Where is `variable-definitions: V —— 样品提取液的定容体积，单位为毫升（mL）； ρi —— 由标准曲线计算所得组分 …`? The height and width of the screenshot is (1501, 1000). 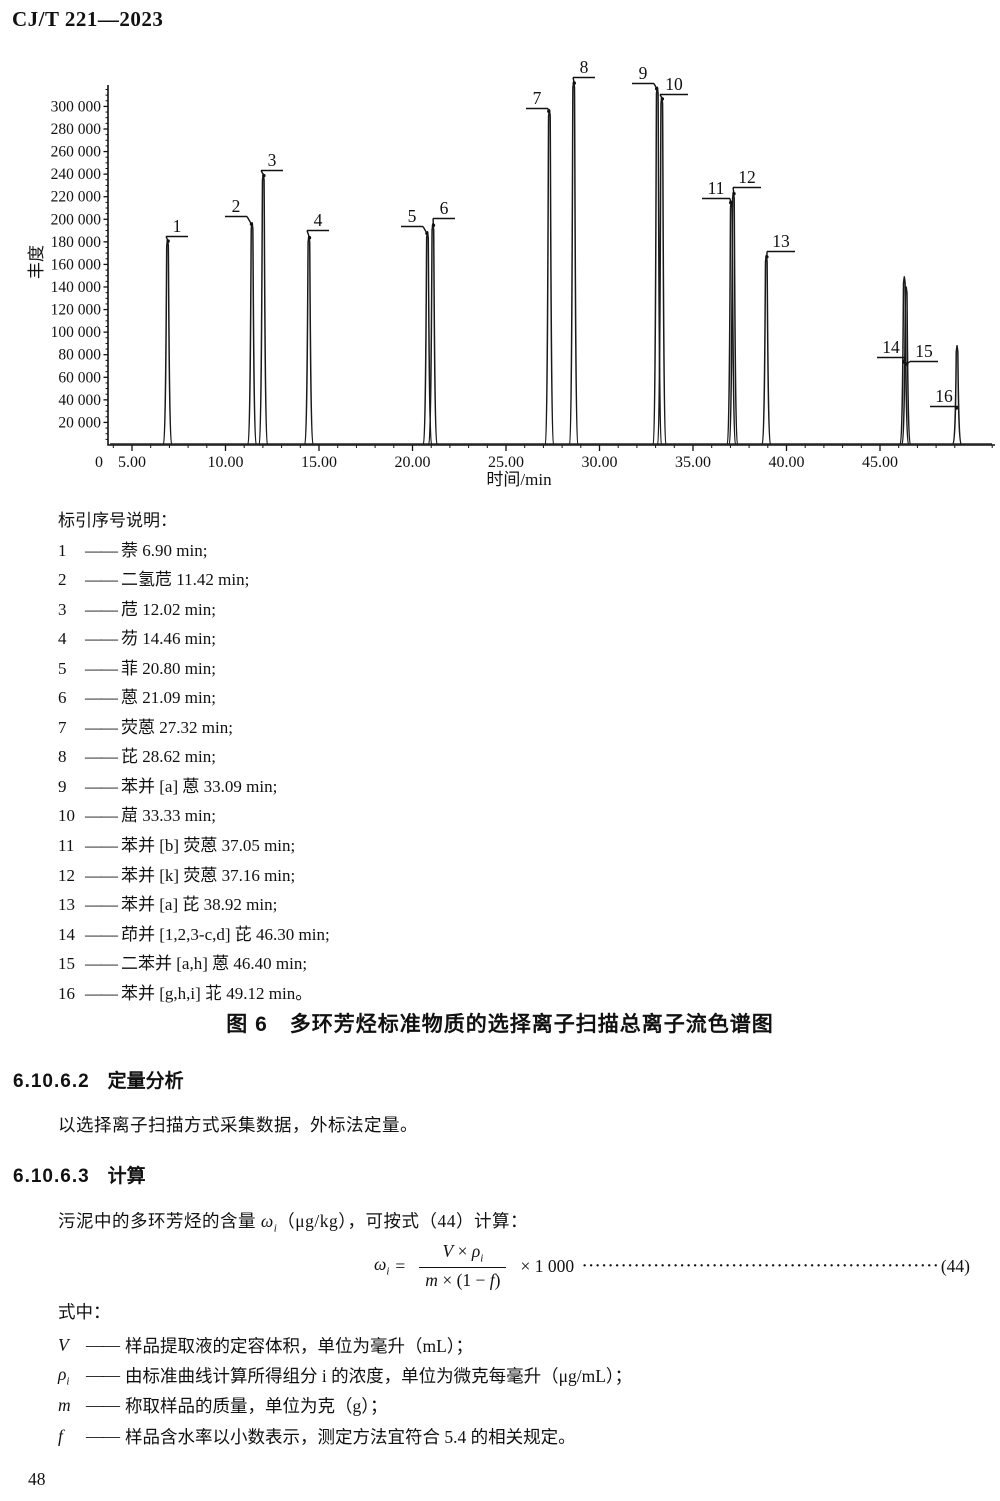
variable-definitions: V —— 样品提取液的定容体积，单位为毫升（mL）； ρi —— 由标准曲线计算所得组分 … is located at coordinates (345, 1390).